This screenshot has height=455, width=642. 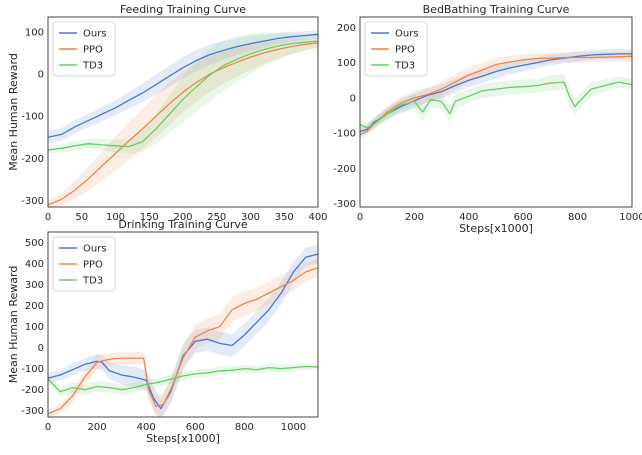 What do you see at coordinates (34, 285) in the screenshot?
I see `y-tick-label: 300` at bounding box center [34, 285].